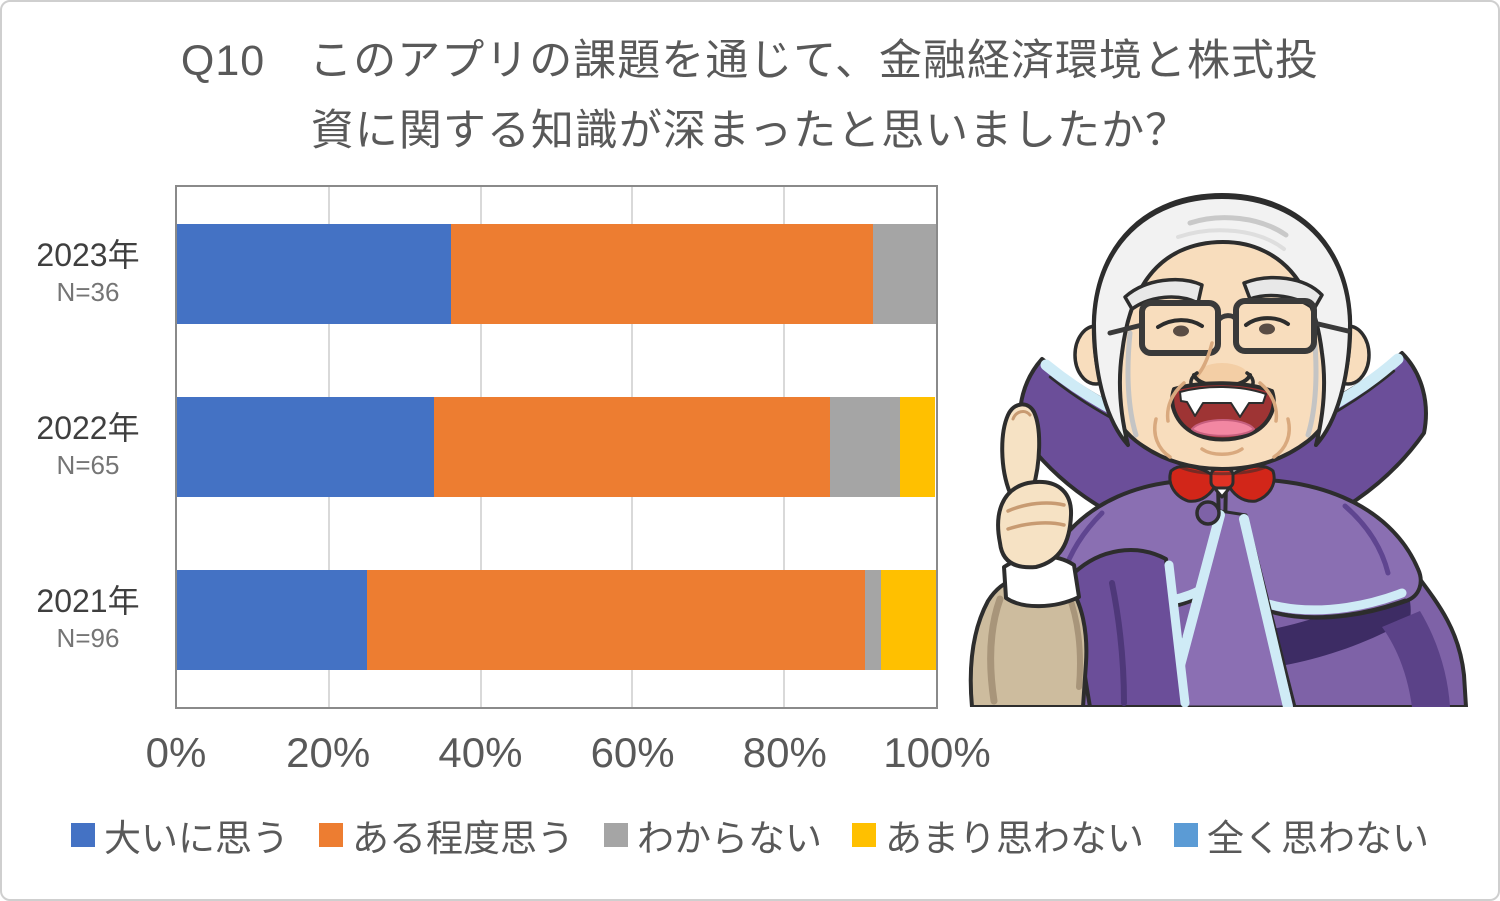 The width and height of the screenshot is (1500, 901). Describe the element at coordinates (1131, 627) in the screenshot. I see `mascot-cape-drape` at that location.